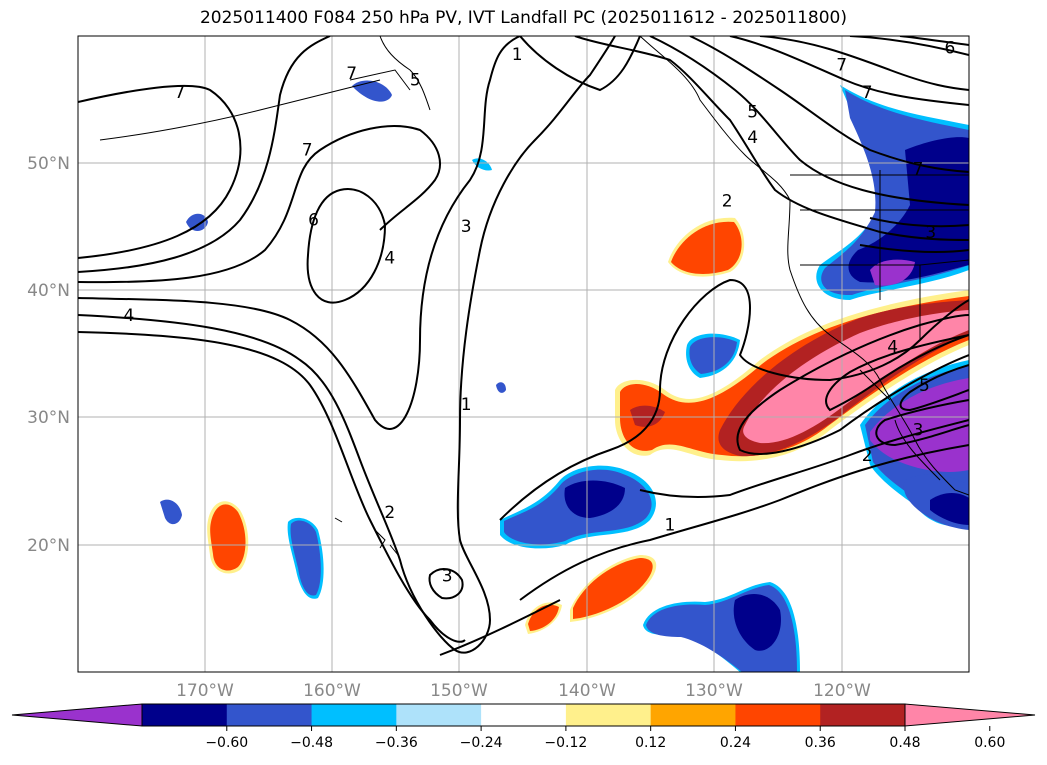  I want to click on colorbar-tick-label: −0.12, so click(565, 743).